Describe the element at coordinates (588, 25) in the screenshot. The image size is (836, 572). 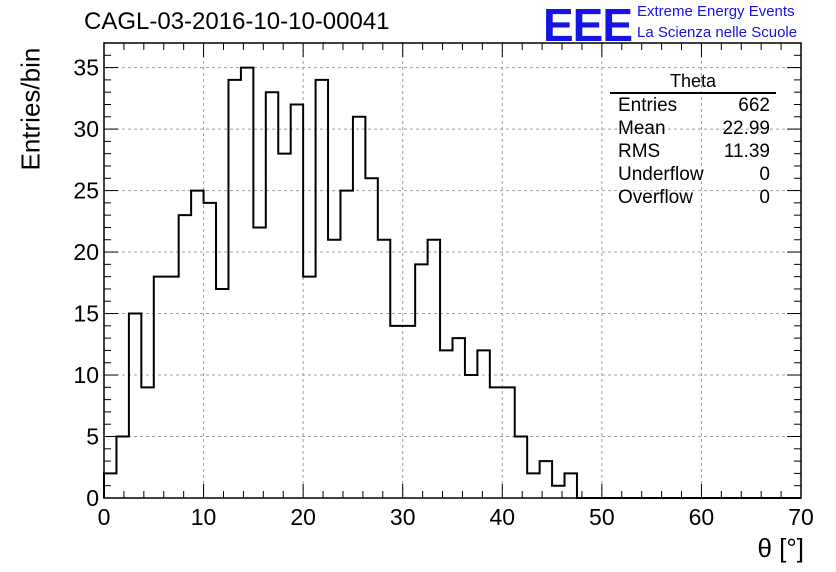
I see `eee-logo: EEE` at that location.